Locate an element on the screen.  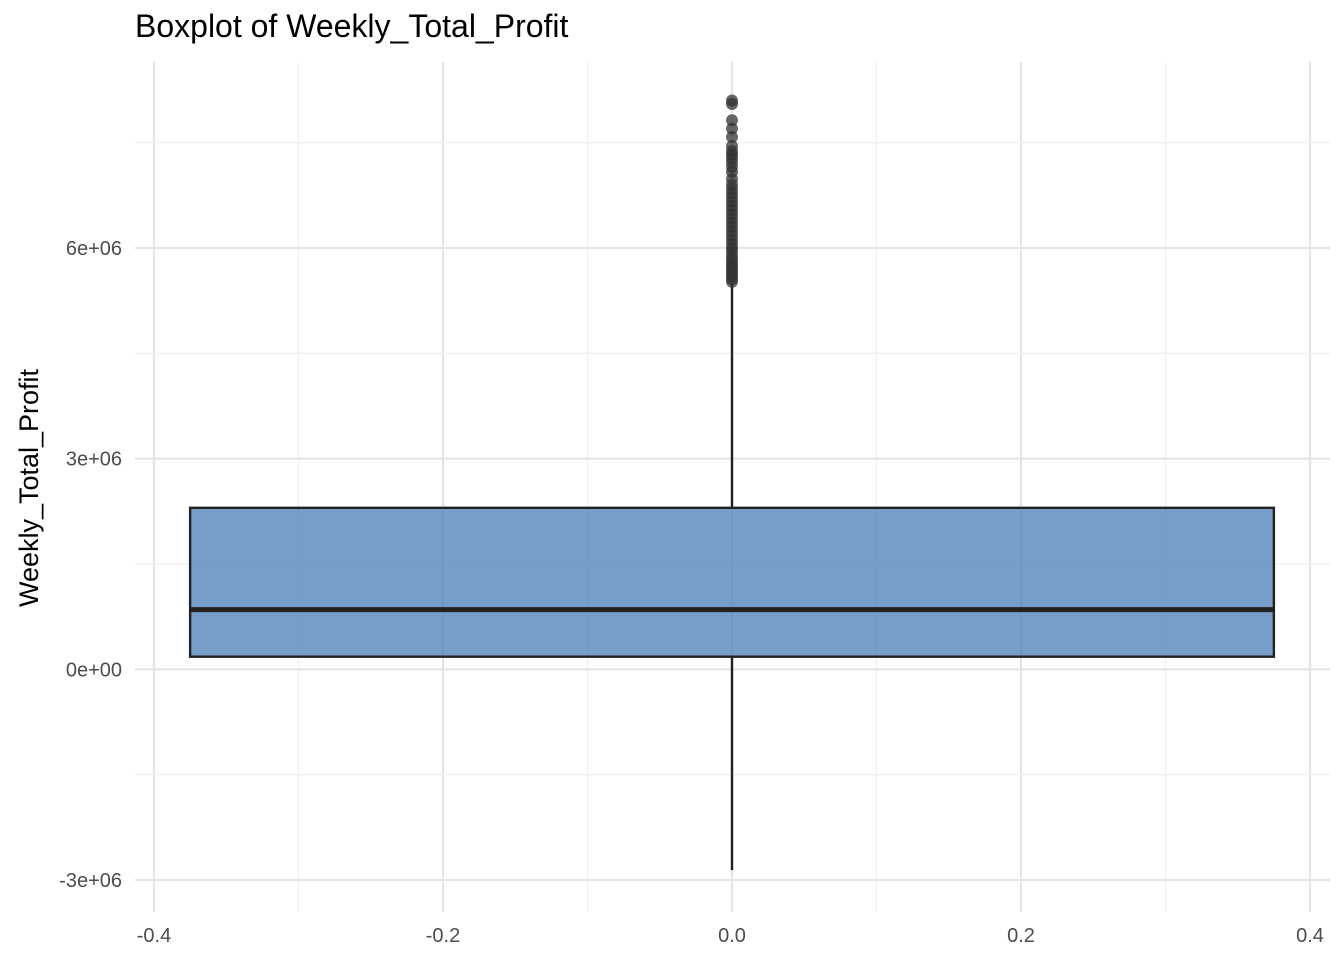
x-tick-label: -0.2 is located at coordinates (443, 936).